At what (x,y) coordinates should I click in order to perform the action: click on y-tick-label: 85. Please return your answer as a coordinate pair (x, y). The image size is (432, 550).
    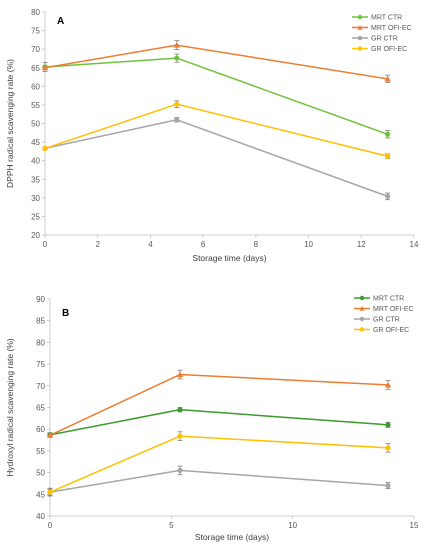
    Looking at the image, I should click on (40, 321).